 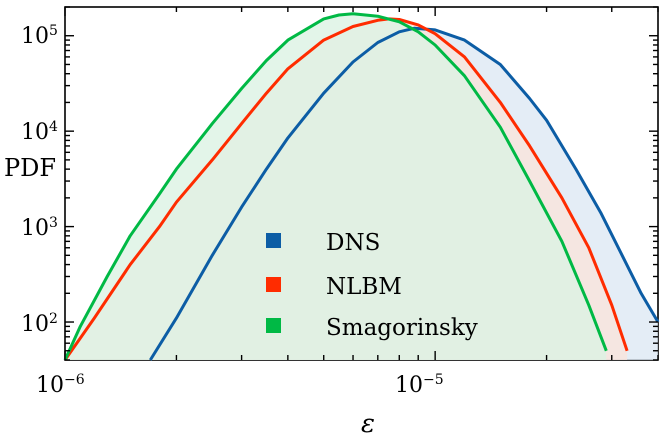 What do you see at coordinates (39, 324) in the screenshot?
I see `y-tick-label-1e2: 102` at bounding box center [39, 324].